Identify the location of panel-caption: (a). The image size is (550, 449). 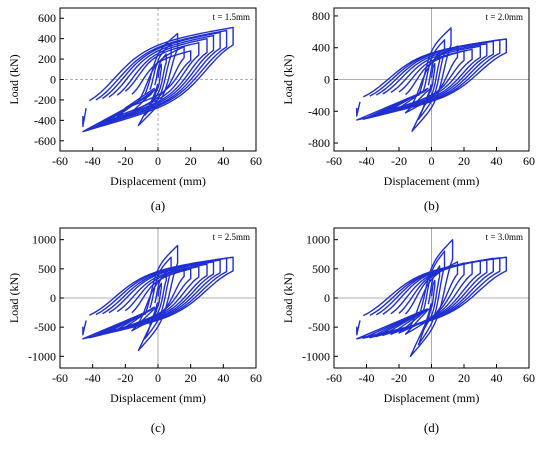
(158, 205).